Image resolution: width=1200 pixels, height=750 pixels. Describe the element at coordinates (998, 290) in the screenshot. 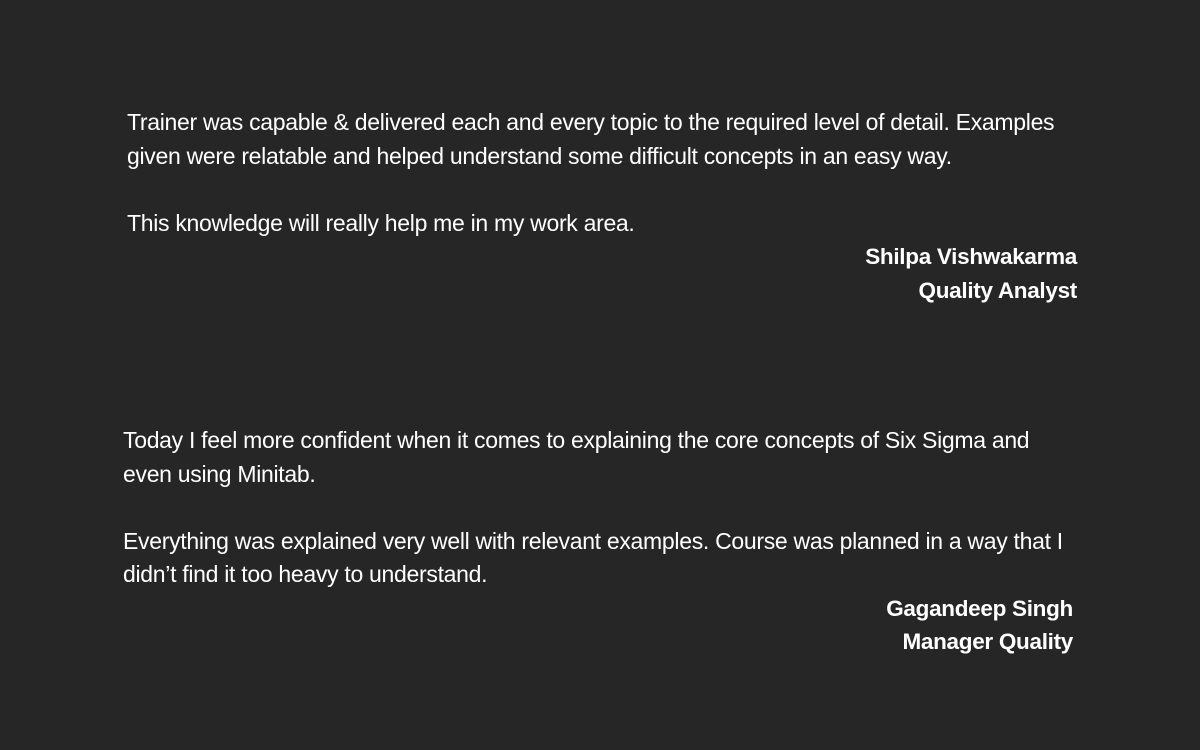

I see `author-role: Quality Analyst` at that location.